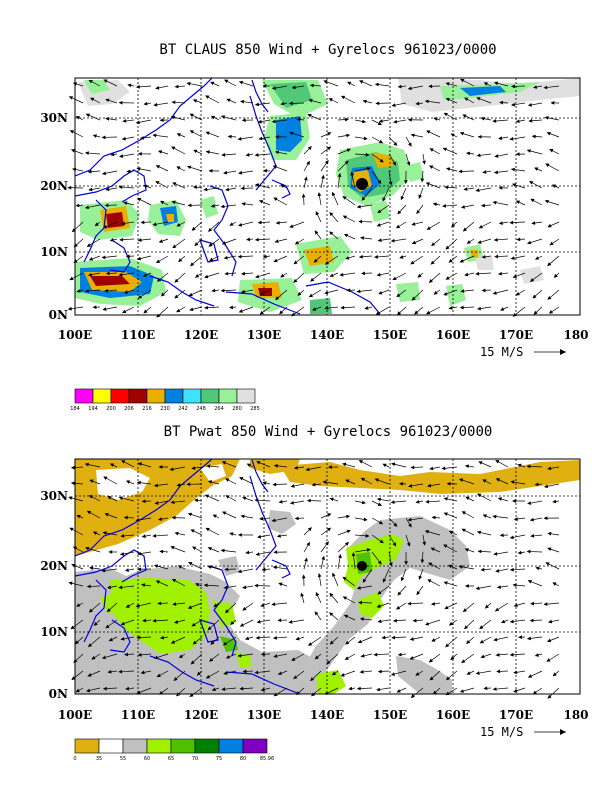 The height and width of the screenshot is (792, 612). Describe the element at coordinates (54, 118) in the screenshot. I see `panel1-y-label-30n: 30N` at that location.